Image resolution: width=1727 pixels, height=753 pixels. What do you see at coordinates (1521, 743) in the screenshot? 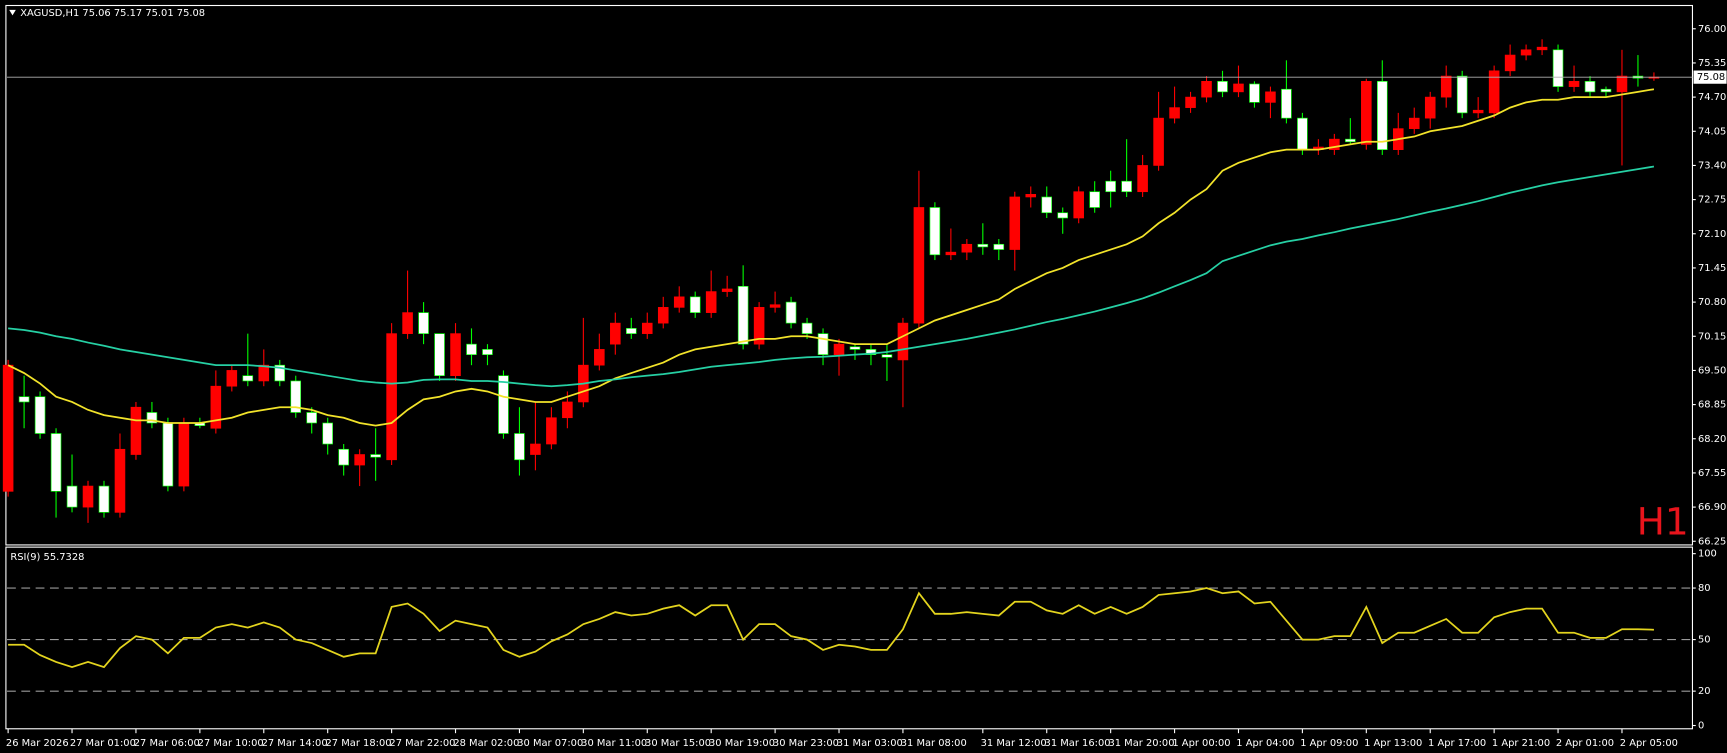
I see `x-tick-label: 1 Apr 21:00` at bounding box center [1521, 743].